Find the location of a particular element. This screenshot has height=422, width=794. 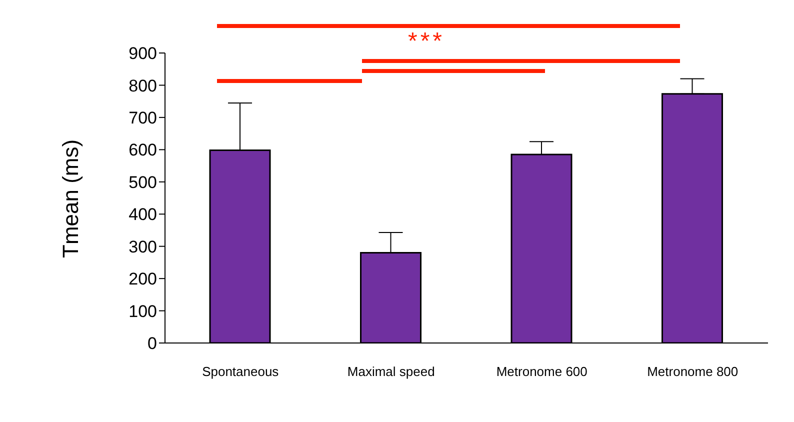

x-tick-label: Maximal speed is located at coordinates (391, 372).